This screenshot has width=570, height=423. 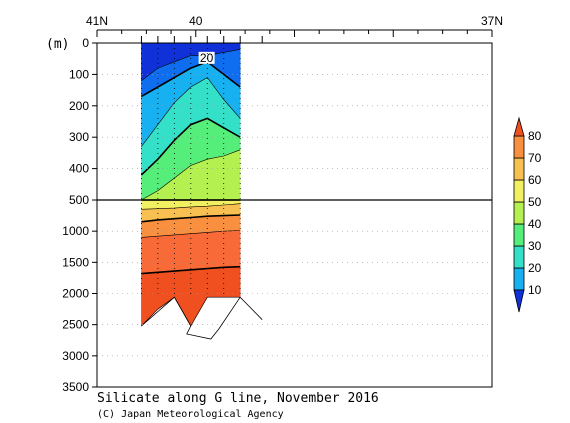 What do you see at coordinates (535, 268) in the screenshot?
I see `colorbar-label: 20` at bounding box center [535, 268].